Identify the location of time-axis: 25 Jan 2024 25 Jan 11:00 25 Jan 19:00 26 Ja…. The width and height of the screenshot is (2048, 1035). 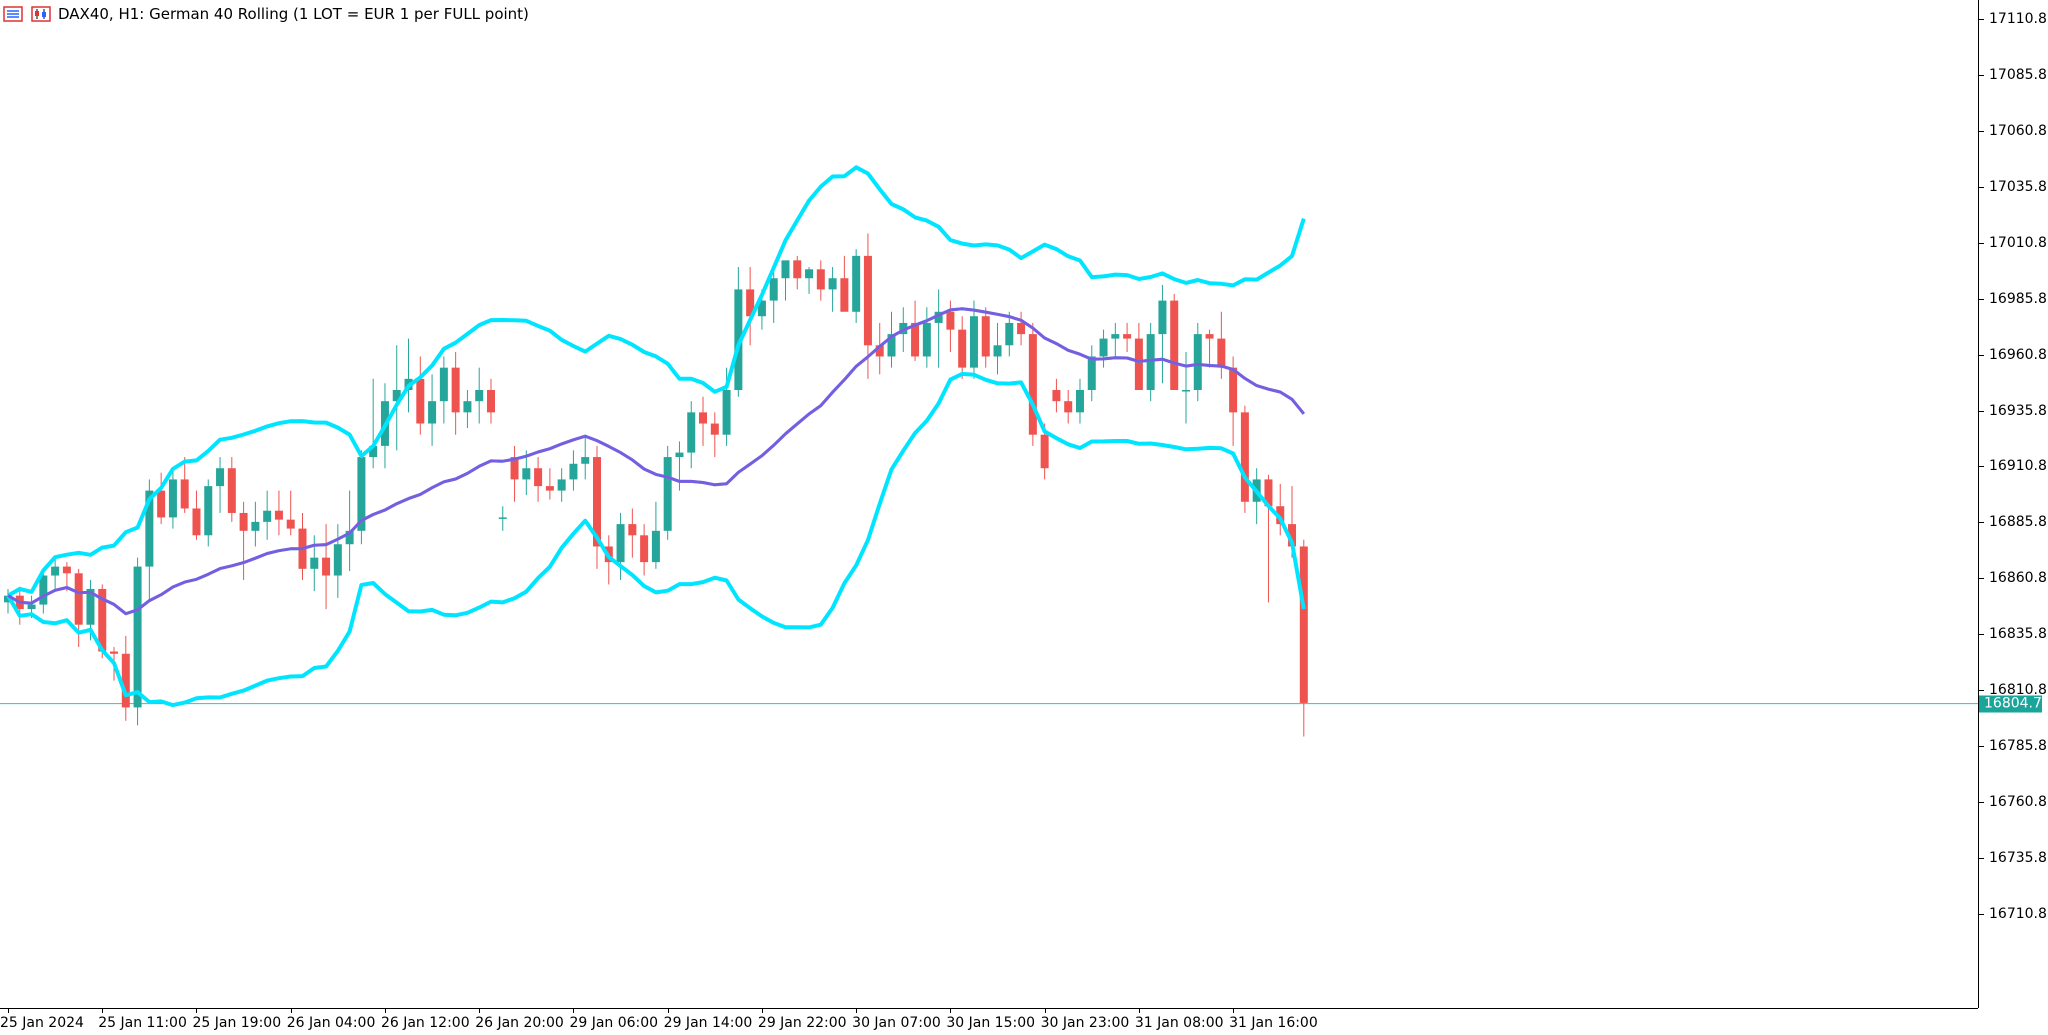
(989, 1021).